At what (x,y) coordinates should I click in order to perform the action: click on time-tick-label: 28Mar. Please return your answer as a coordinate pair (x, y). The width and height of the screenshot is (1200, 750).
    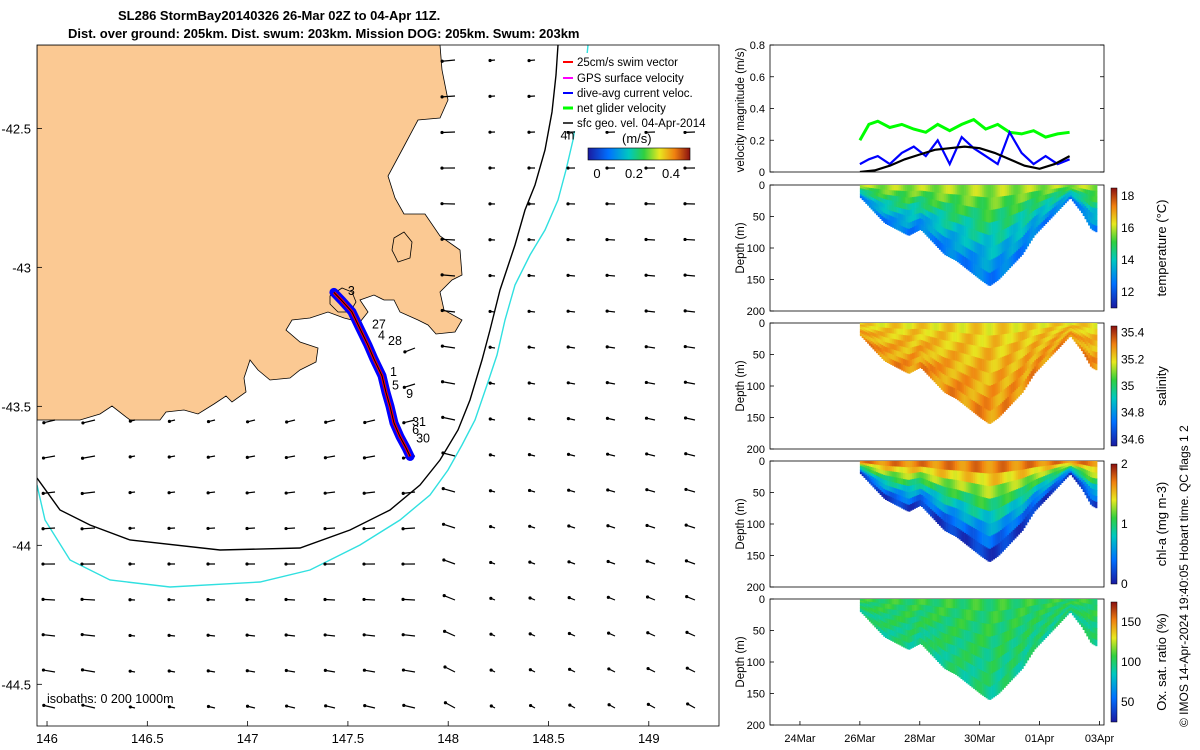
    Looking at the image, I should click on (920, 739).